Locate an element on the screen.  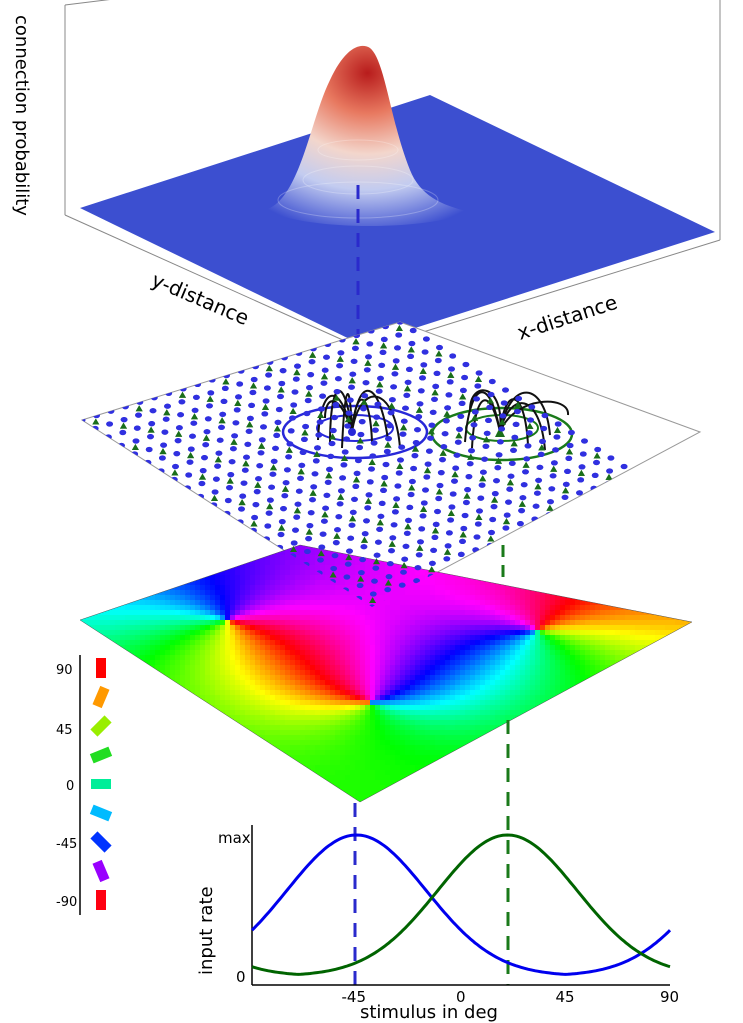
blue-neuron-connections is located at coordinates (359, 419).